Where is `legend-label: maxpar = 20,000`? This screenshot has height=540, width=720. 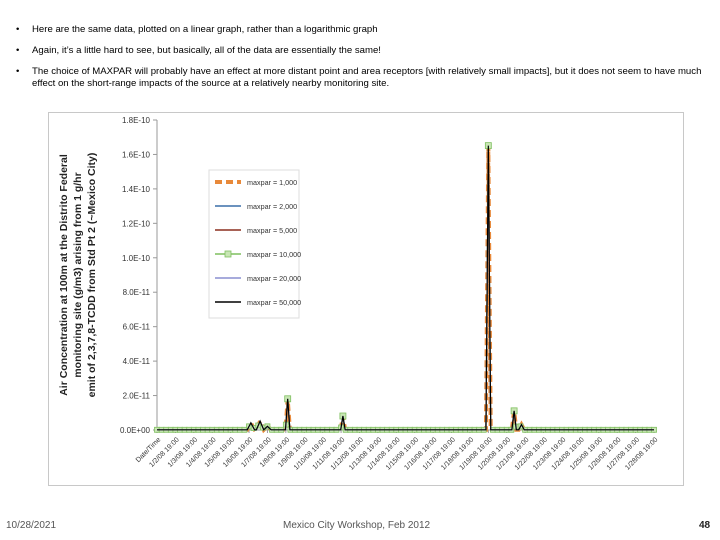 legend-label: maxpar = 20,000 is located at coordinates (274, 278).